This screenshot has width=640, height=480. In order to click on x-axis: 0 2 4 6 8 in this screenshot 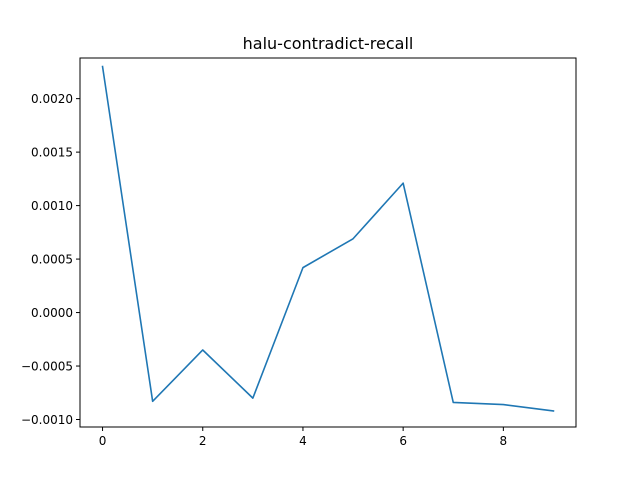, I will do `click(303, 437)`.